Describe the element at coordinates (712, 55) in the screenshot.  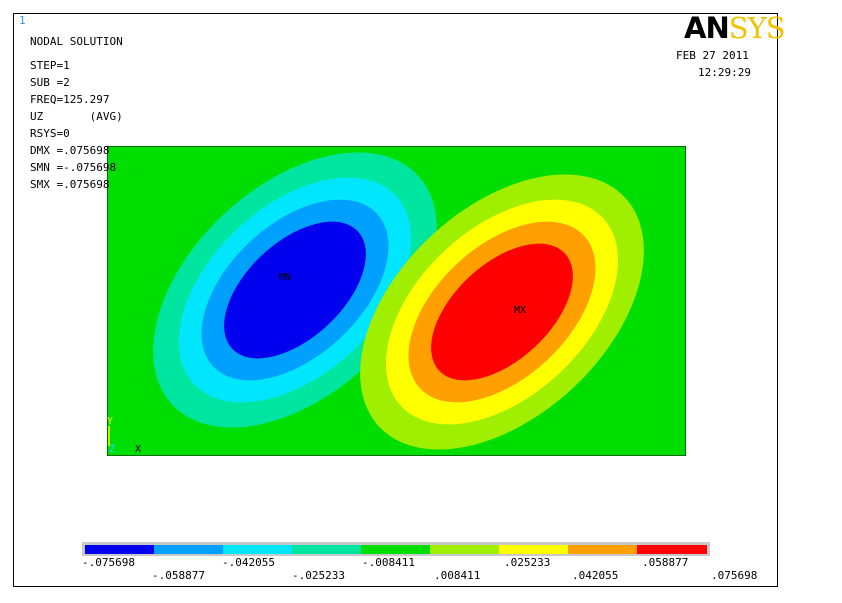
I see `date-label: FEB 27 2011` at that location.